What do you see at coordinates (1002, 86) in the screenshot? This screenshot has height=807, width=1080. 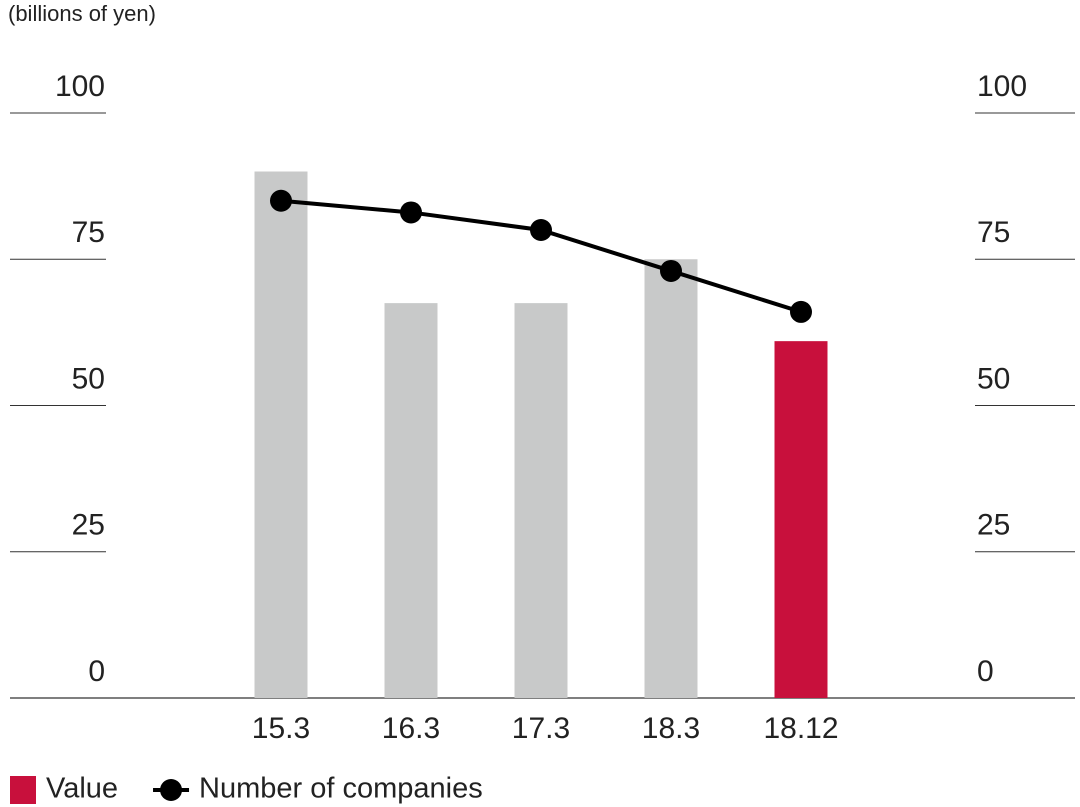 I see `y2-tick-label: 100` at bounding box center [1002, 86].